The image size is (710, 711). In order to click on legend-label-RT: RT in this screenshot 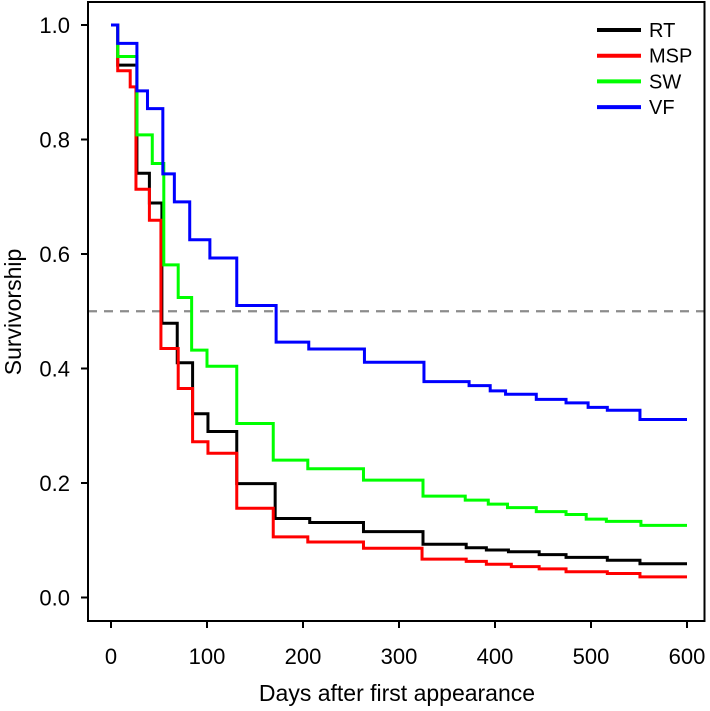, I will do `click(662, 31)`.